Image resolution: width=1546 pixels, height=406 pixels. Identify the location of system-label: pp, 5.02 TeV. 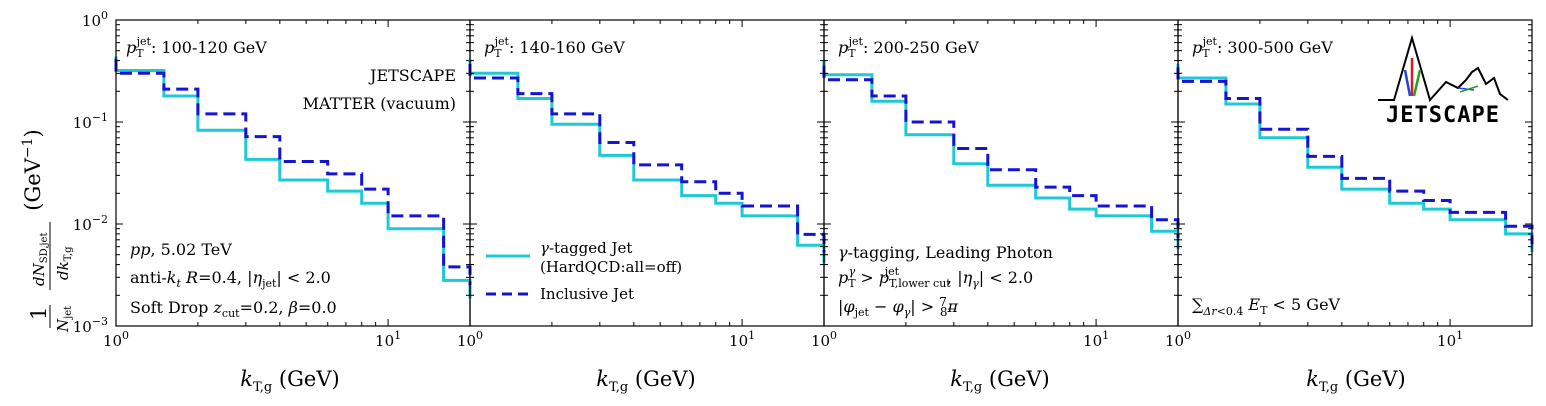
(181, 249).